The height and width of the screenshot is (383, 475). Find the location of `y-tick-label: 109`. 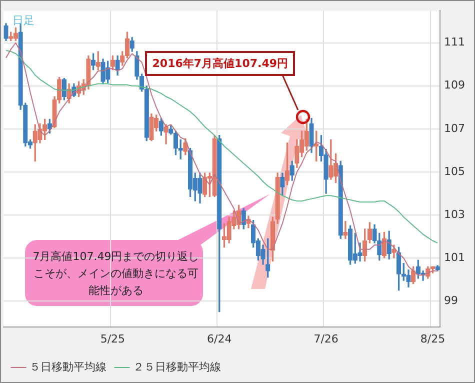

y-tick-label: 109 is located at coordinates (455, 85).